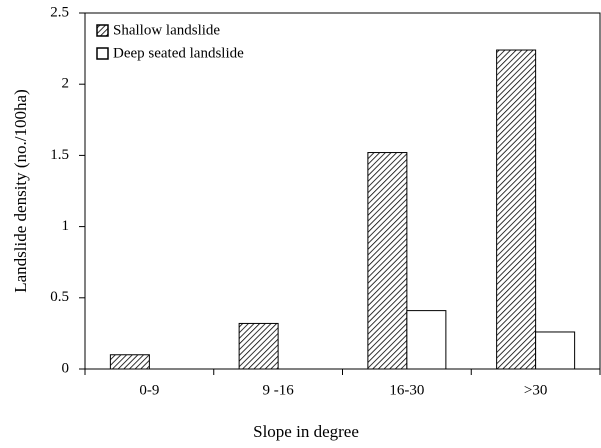  What do you see at coordinates (535, 390) in the screenshot?
I see `x-tick-label: >30` at bounding box center [535, 390].